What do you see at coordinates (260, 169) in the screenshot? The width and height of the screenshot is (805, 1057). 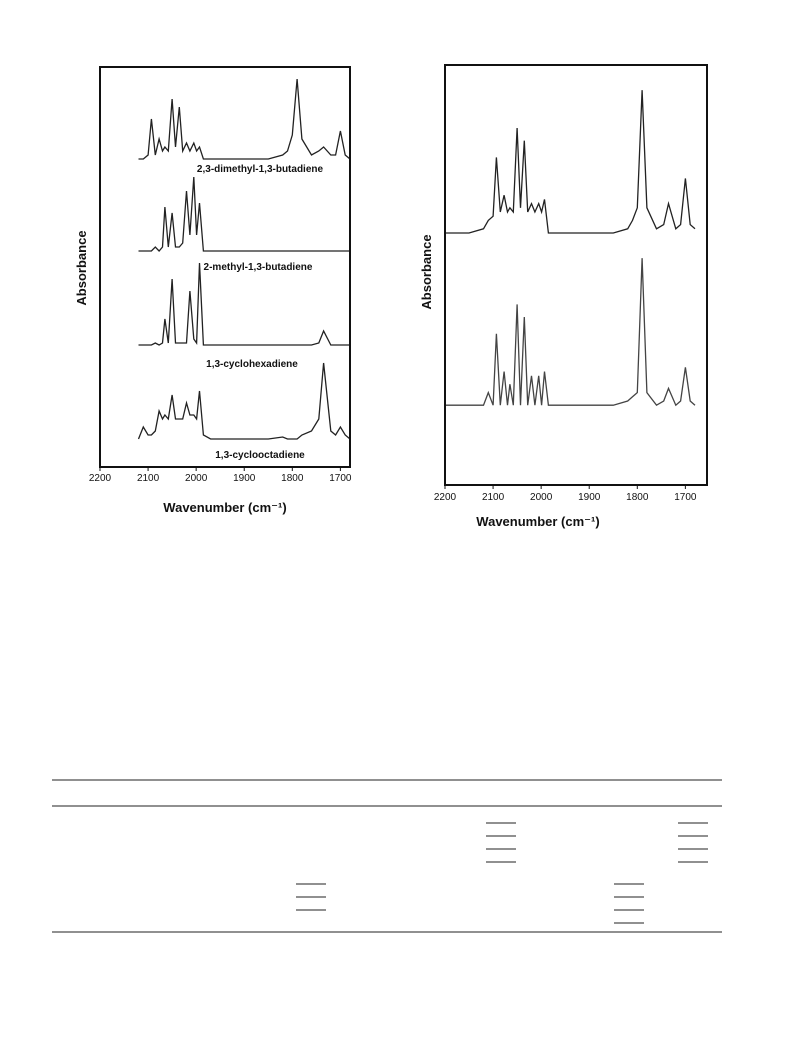 I see `trace-label: 2,3-dimethyl-1,3-butadiene` at bounding box center [260, 169].